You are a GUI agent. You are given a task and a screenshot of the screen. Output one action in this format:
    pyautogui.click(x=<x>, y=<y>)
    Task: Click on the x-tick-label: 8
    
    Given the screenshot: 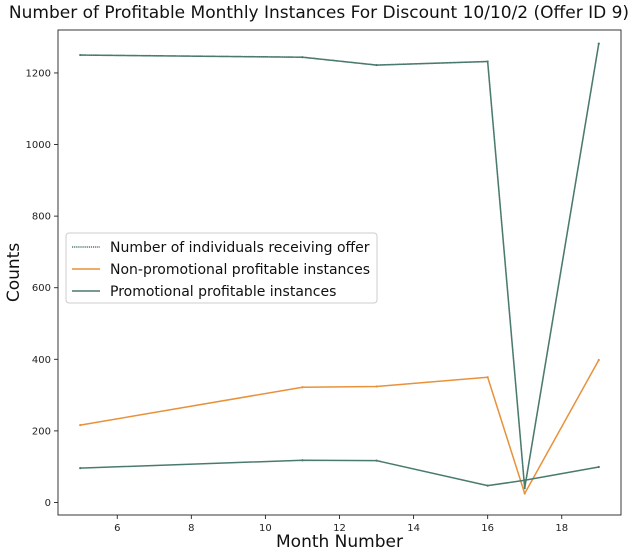 What is the action you would take?
    pyautogui.click(x=191, y=528)
    